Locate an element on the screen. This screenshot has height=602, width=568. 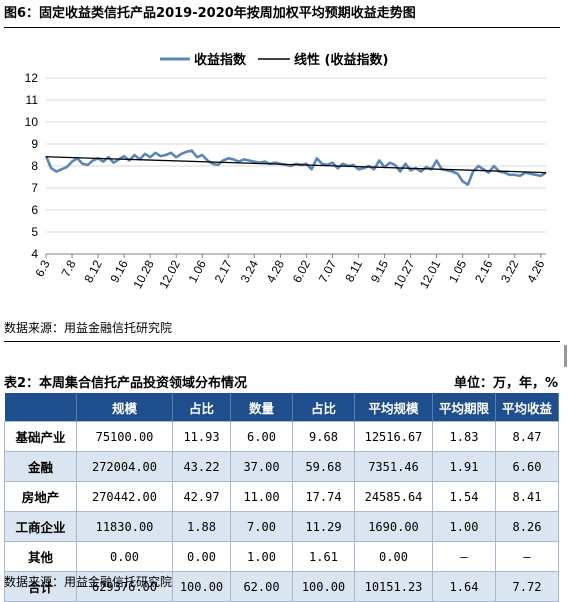
figure-source: 数据来源：用益金融信托研究院 is located at coordinates (88, 328).